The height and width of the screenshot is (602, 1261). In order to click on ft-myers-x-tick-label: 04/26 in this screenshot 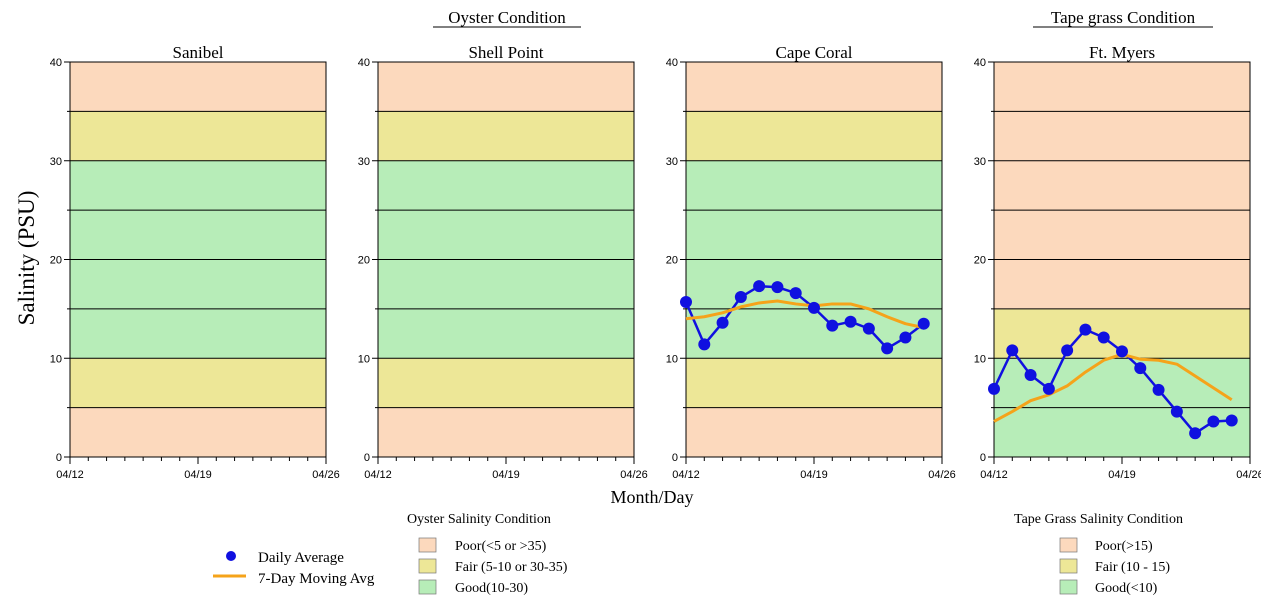, I will do `click(1248, 475)`.